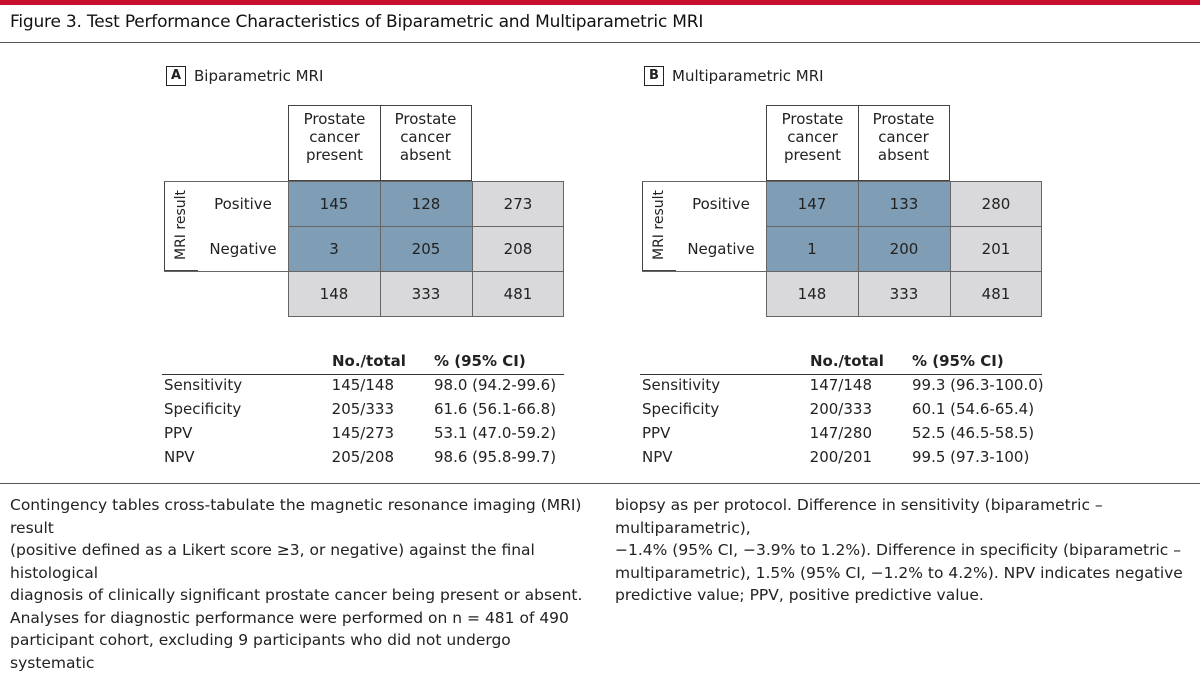  I want to click on stats-frac: 147/148, so click(840, 385).